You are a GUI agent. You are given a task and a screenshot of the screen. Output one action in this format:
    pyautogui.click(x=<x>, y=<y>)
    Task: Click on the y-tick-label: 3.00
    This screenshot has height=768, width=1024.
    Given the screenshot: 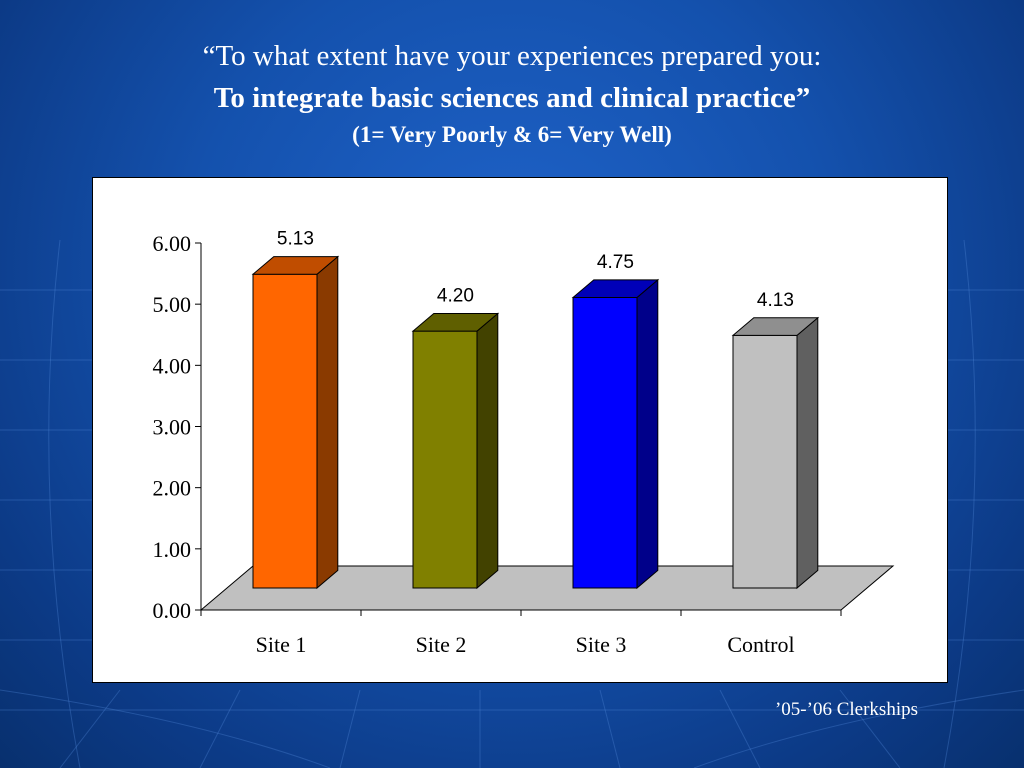 What is the action you would take?
    pyautogui.click(x=172, y=427)
    